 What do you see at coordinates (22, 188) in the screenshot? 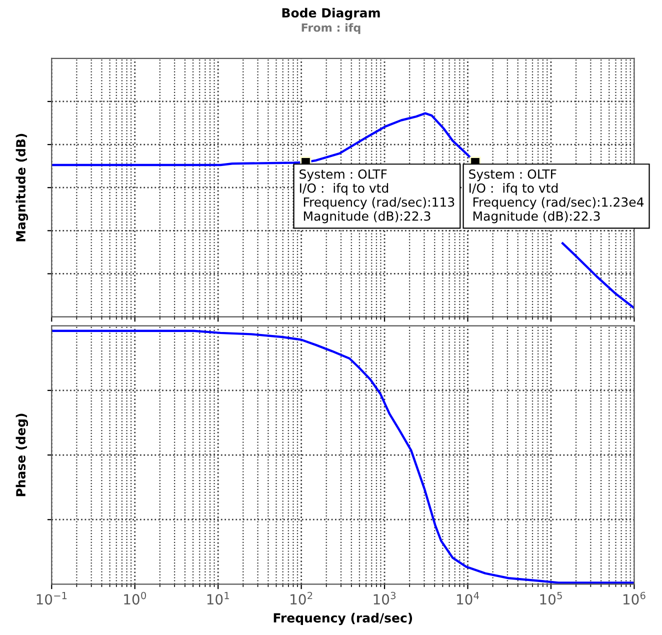
I see `y-axis-title: Magnitude (dB)` at bounding box center [22, 188].